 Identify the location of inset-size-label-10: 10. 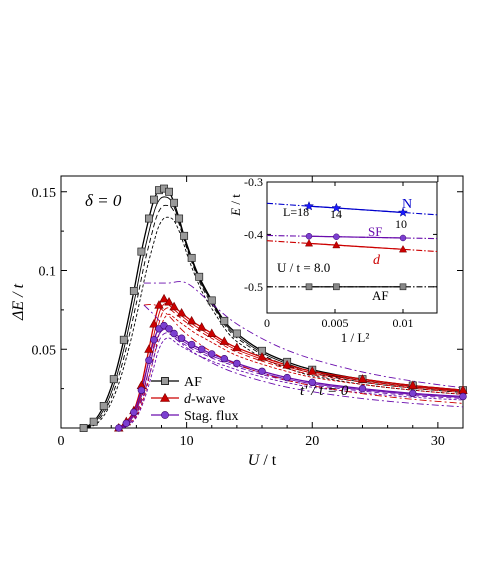
(401, 224).